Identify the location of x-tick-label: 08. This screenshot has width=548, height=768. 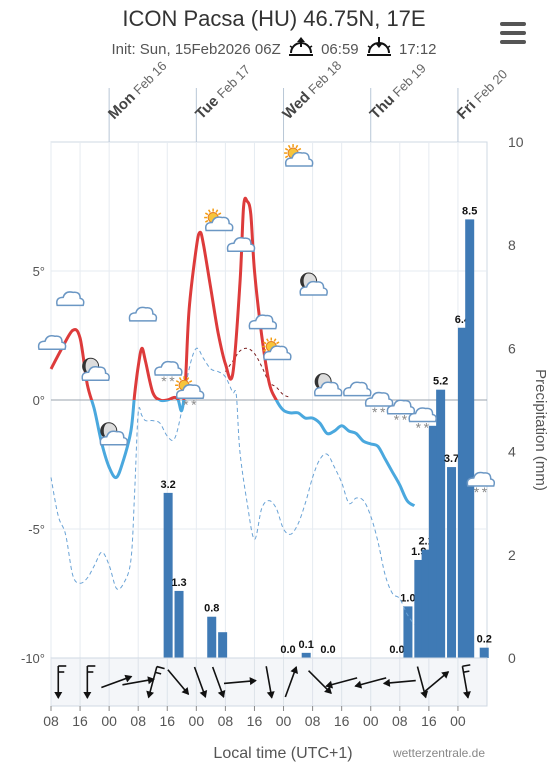
(138, 721).